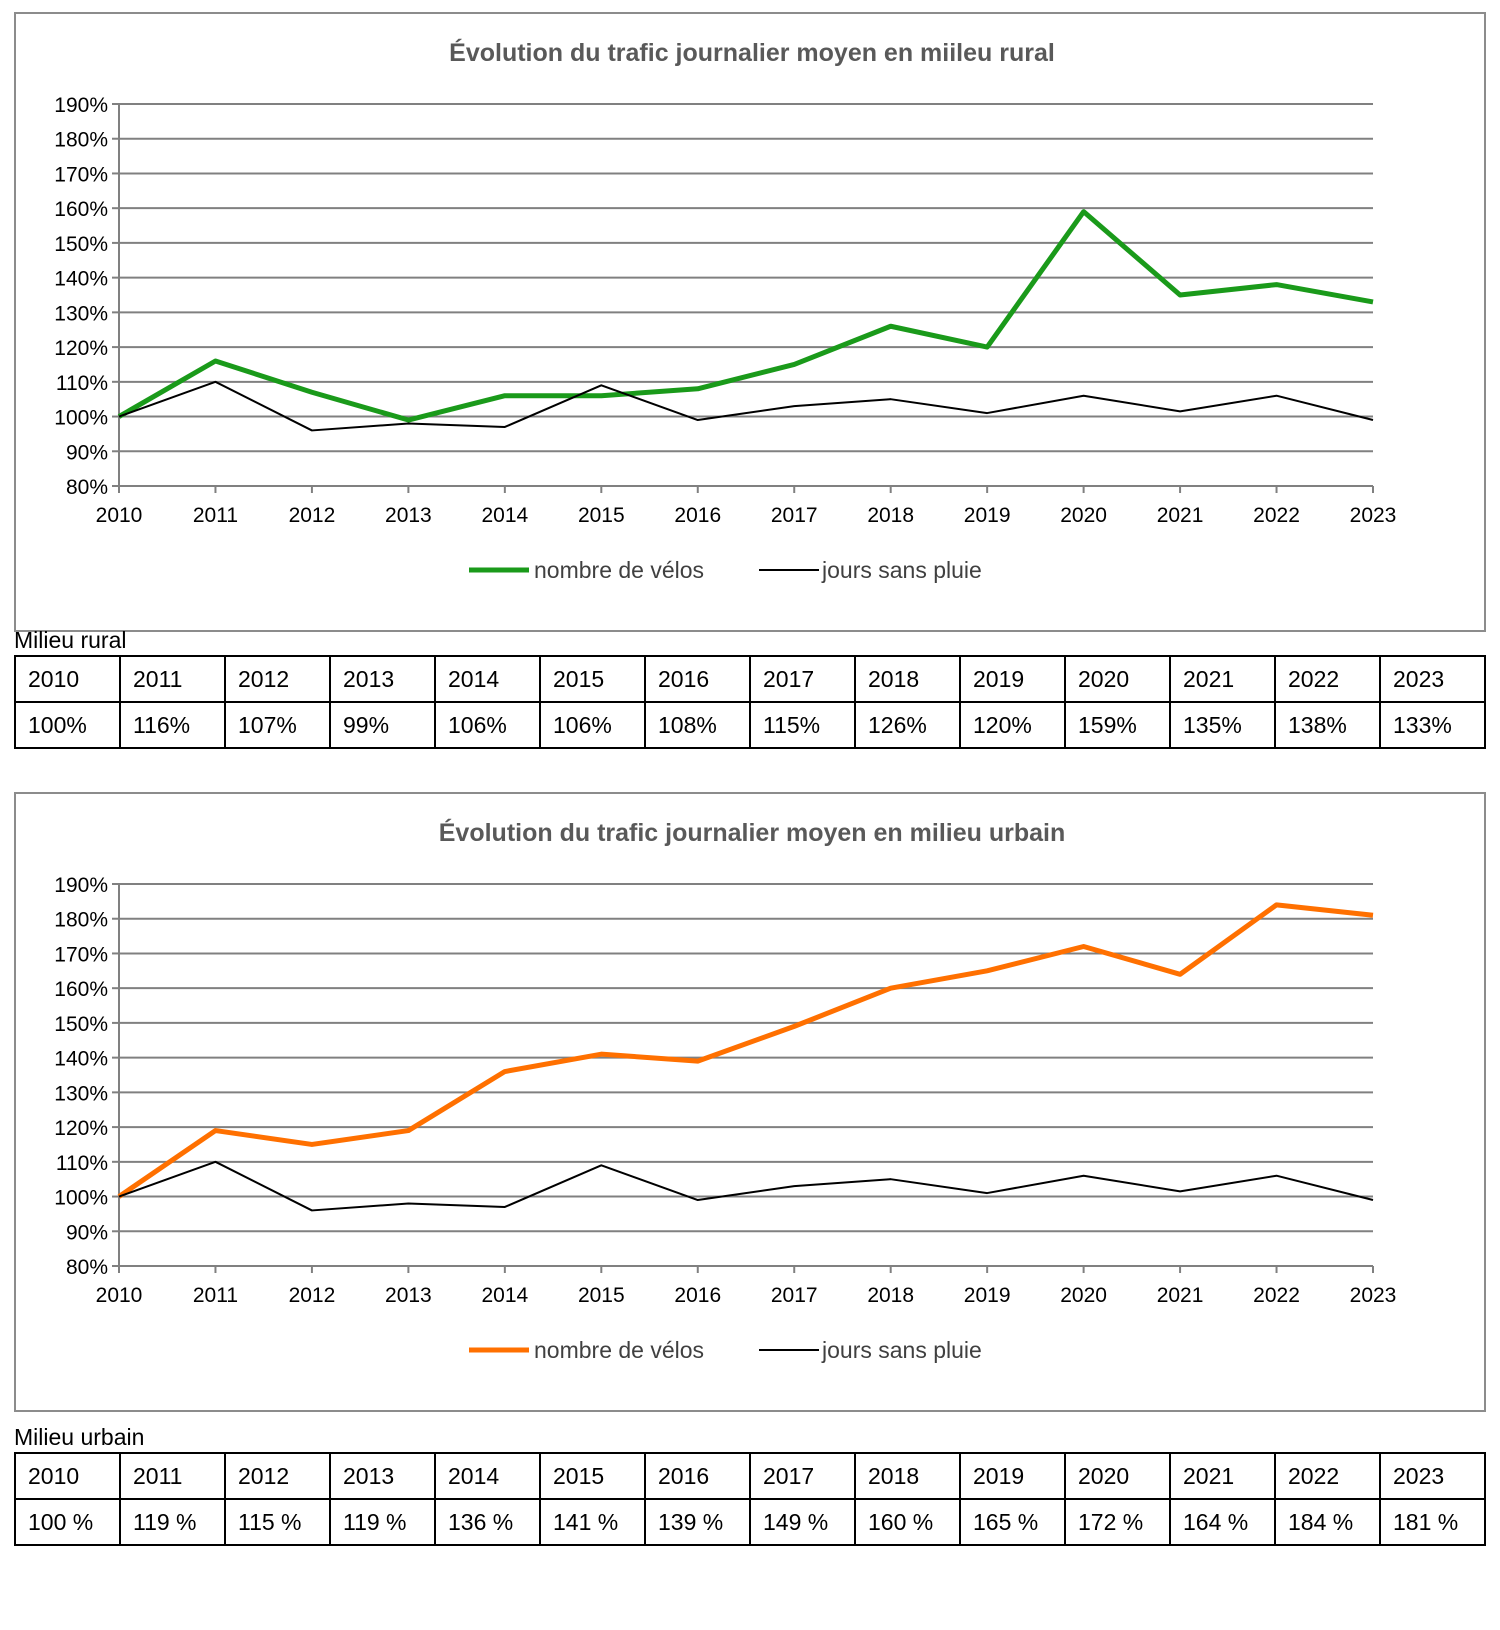 Image resolution: width=1500 pixels, height=1630 pixels. What do you see at coordinates (79, 1437) in the screenshot?
I see `table-caption-urbain: Milieu urbain` at bounding box center [79, 1437].